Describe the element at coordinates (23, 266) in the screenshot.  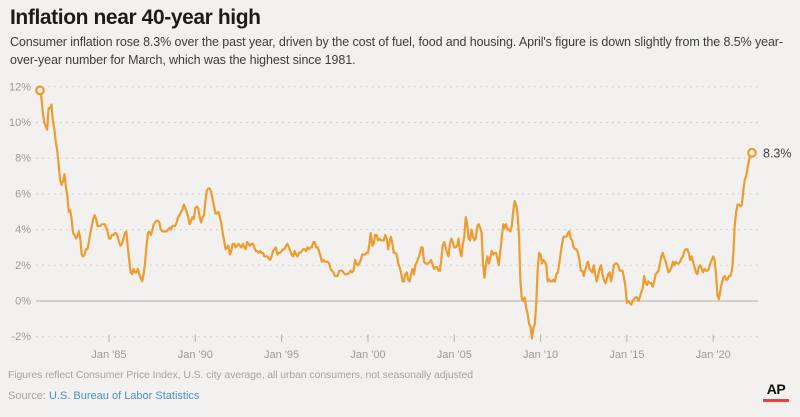
I see `y-axis-tick-label: 2%` at that location.